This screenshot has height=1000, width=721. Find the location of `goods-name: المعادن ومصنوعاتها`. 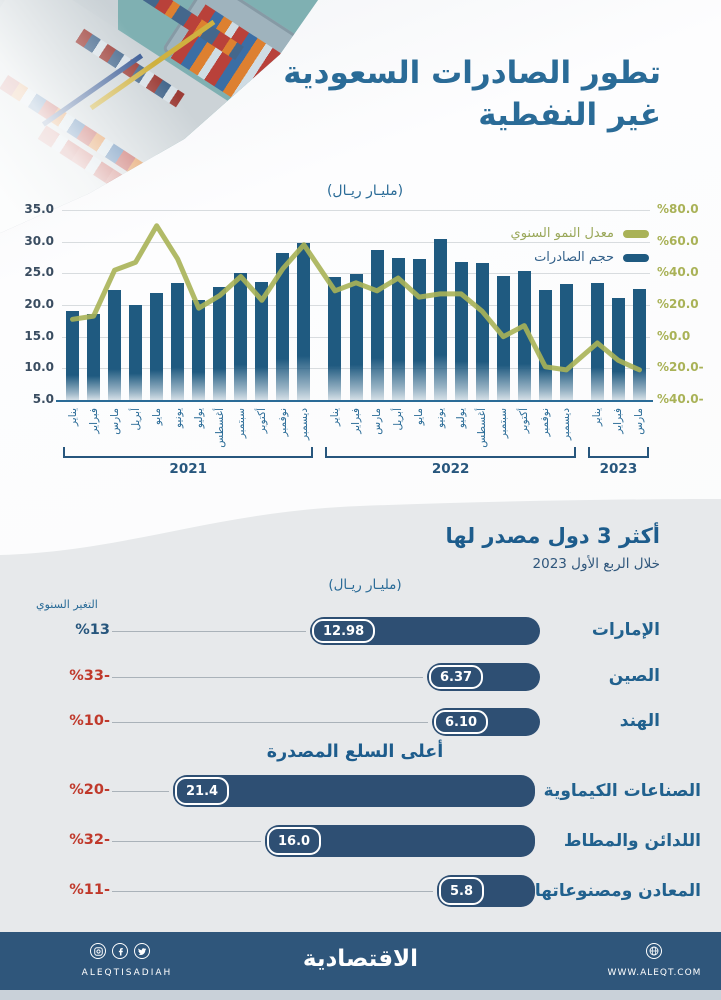

goods-name: المعادن ومصنوعاتها is located at coordinates (617, 891).